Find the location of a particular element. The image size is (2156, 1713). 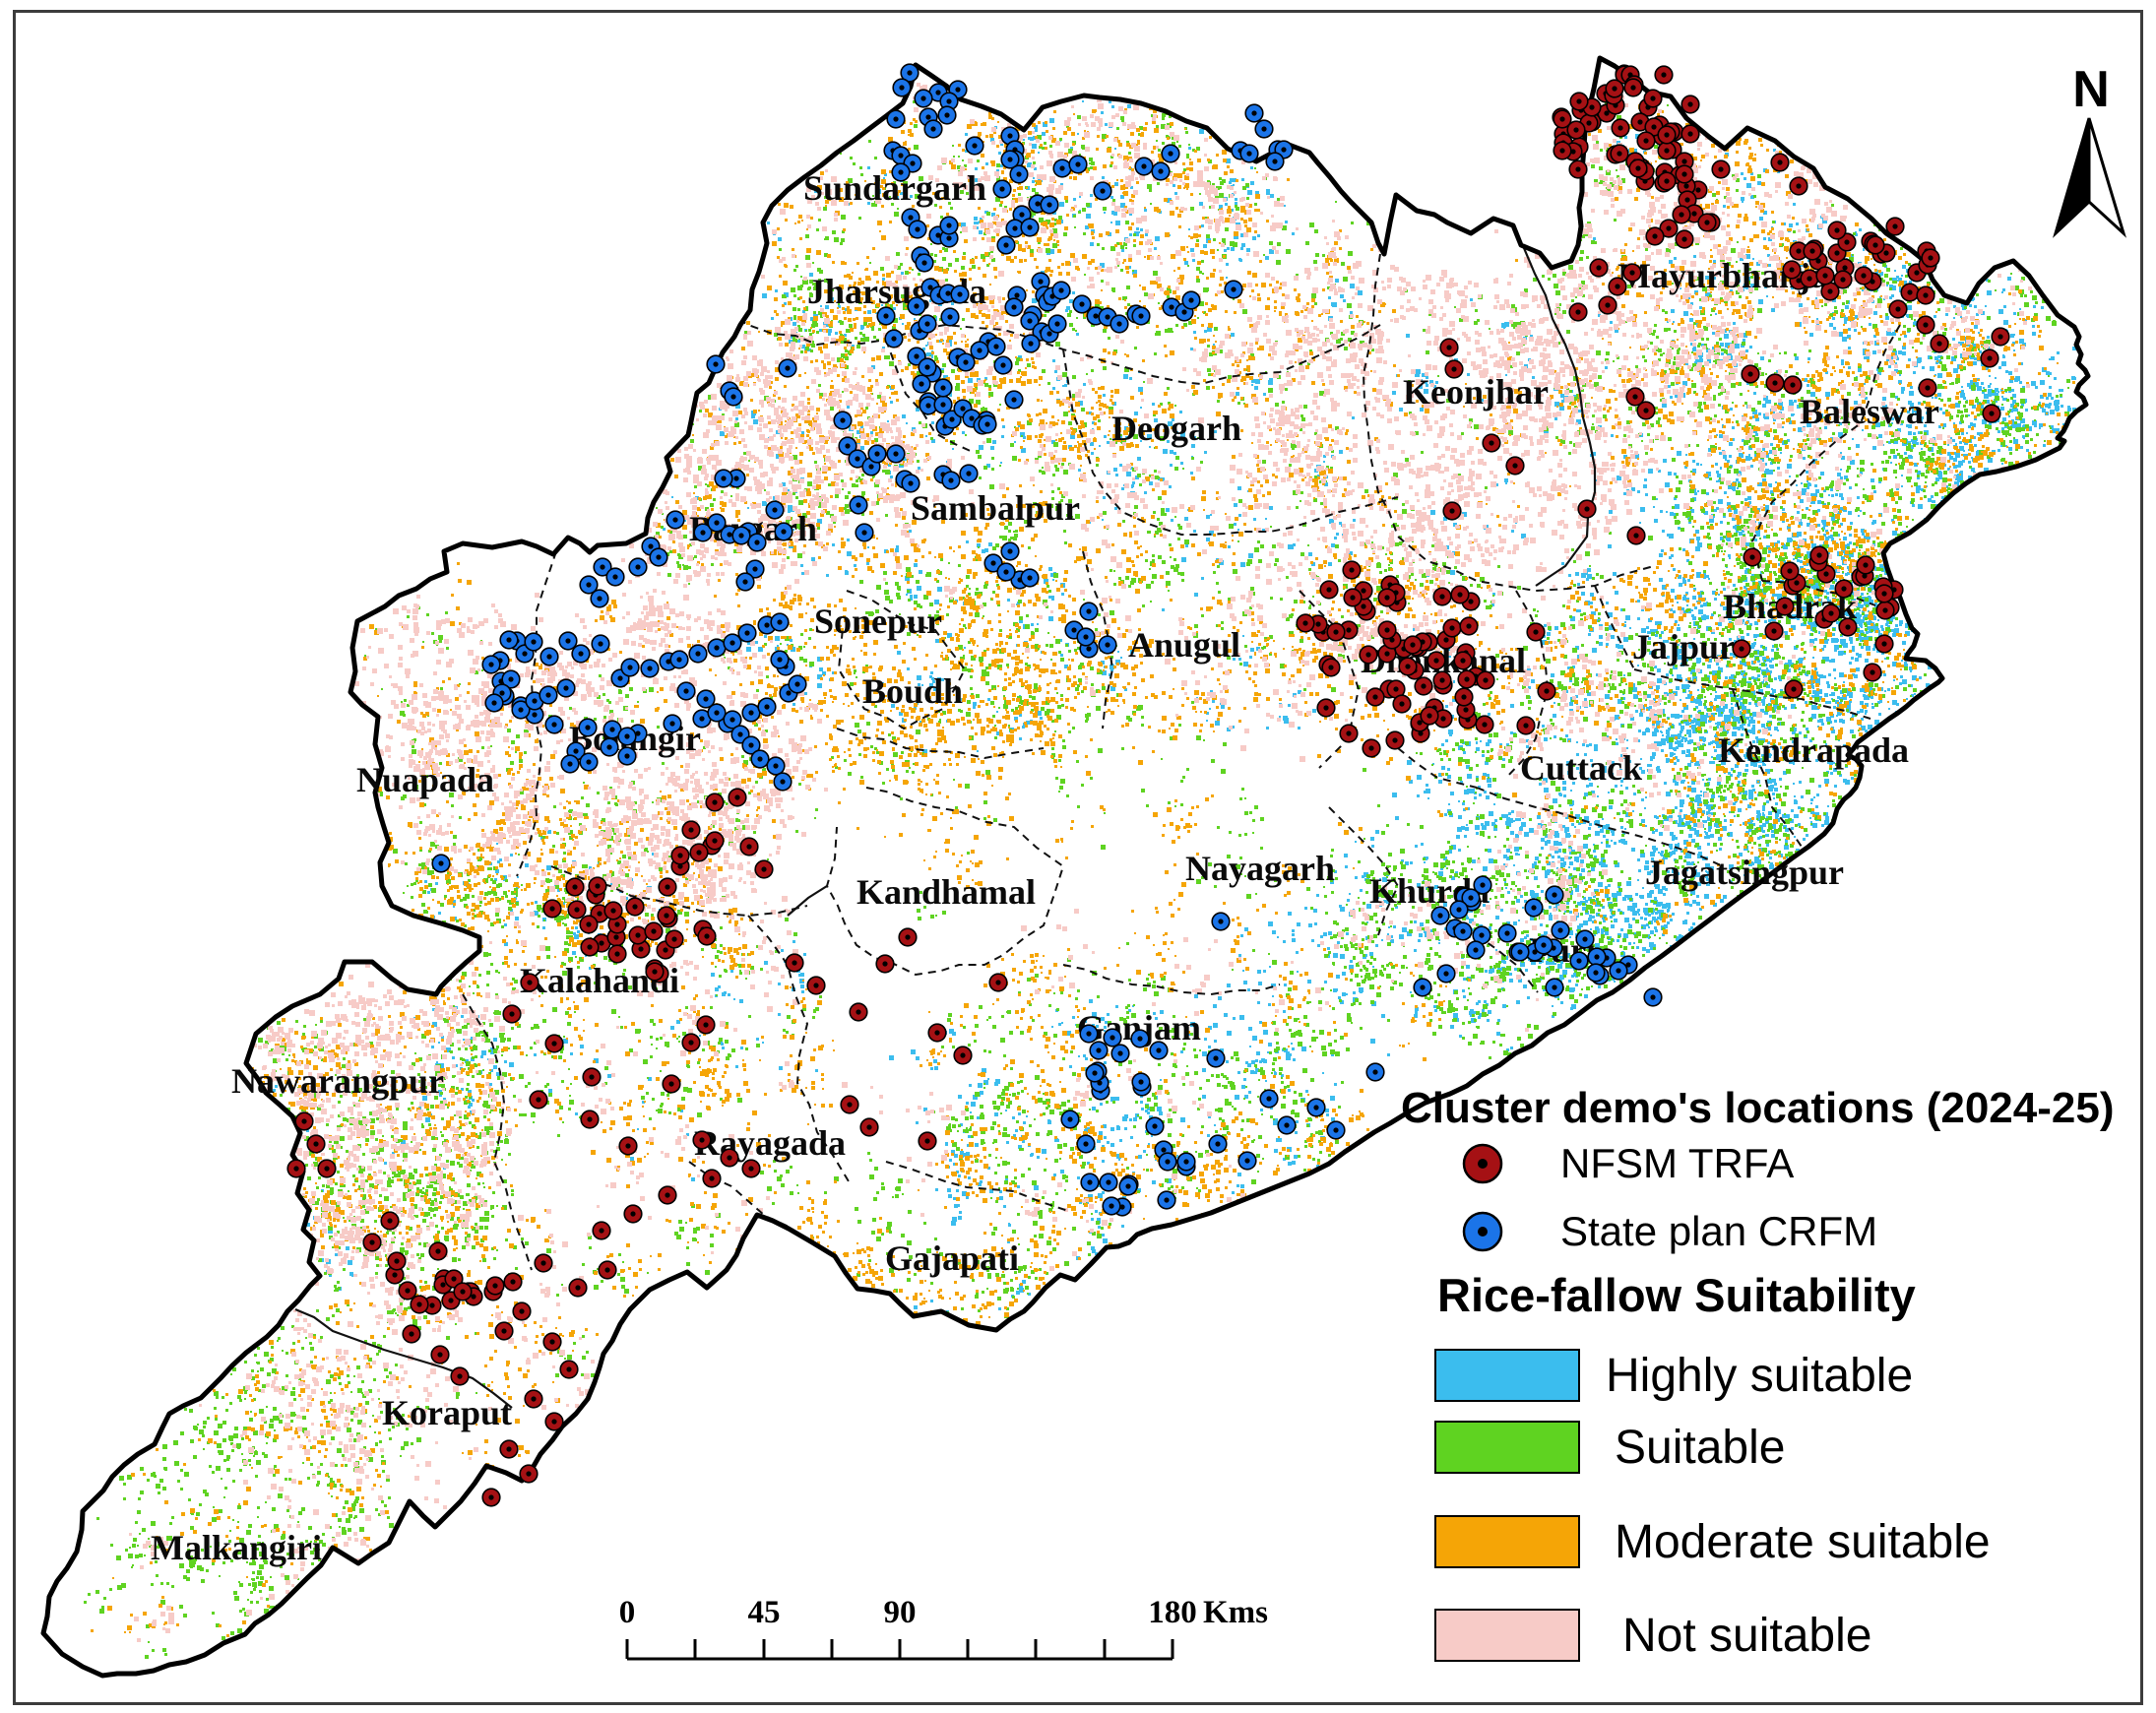

svg-text: N is located at coordinates (2091, 89).